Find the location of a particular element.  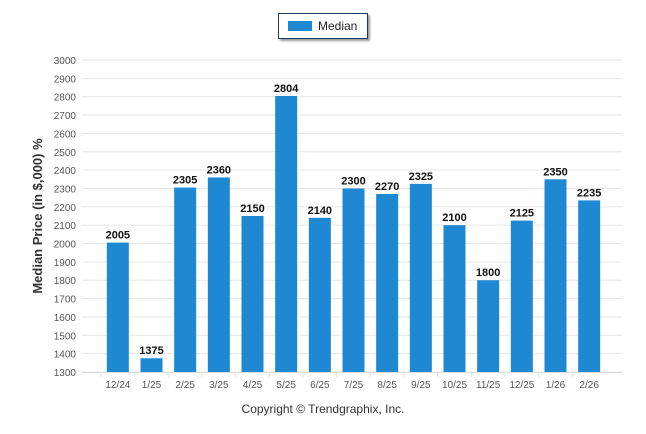

x-tick-label: 12/24 is located at coordinates (117, 385).